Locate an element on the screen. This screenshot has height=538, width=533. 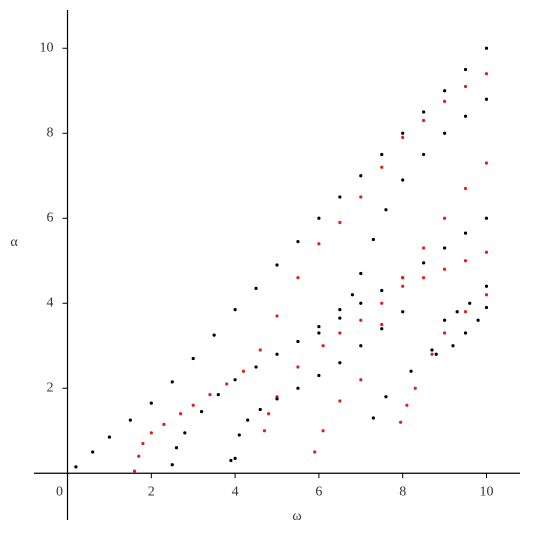
y-tick-label: 8 is located at coordinates (50, 132).